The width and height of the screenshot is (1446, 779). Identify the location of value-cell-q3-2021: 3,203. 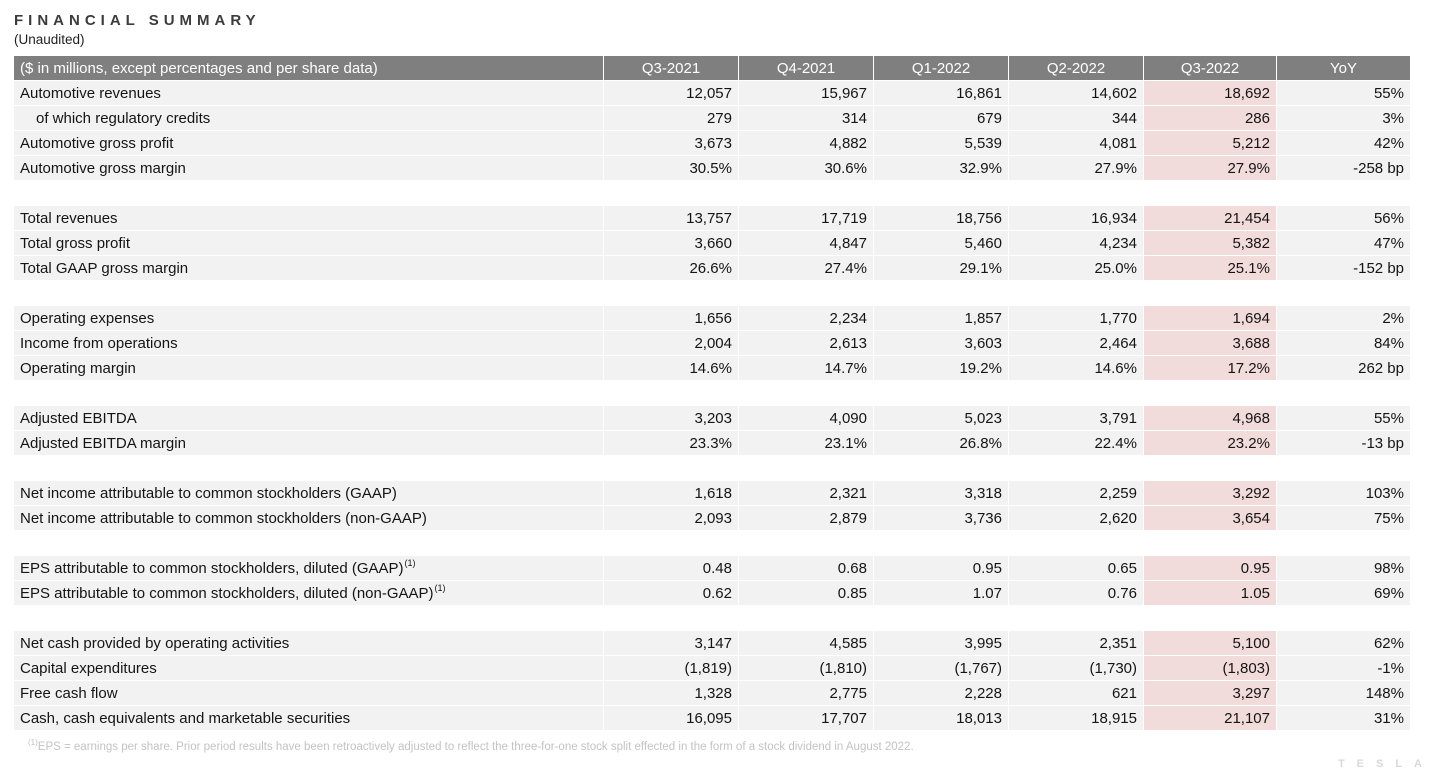
(671, 418).